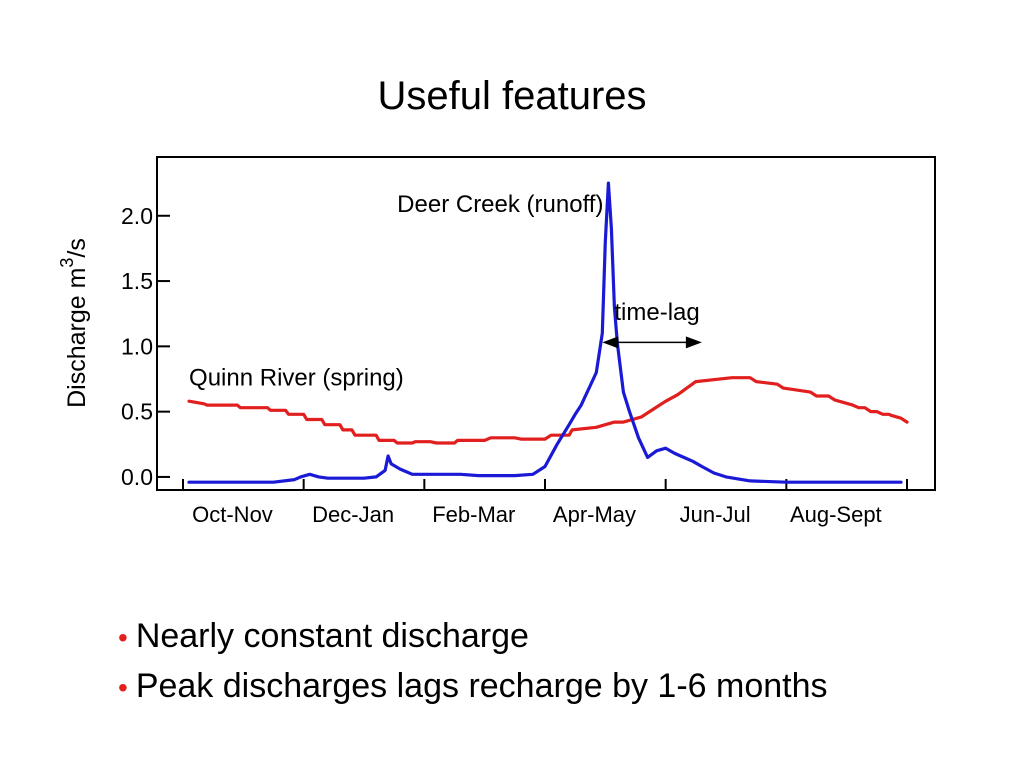  Describe the element at coordinates (500, 204) in the screenshot. I see `chart-annotation: Deer Creek (runoff)` at that location.